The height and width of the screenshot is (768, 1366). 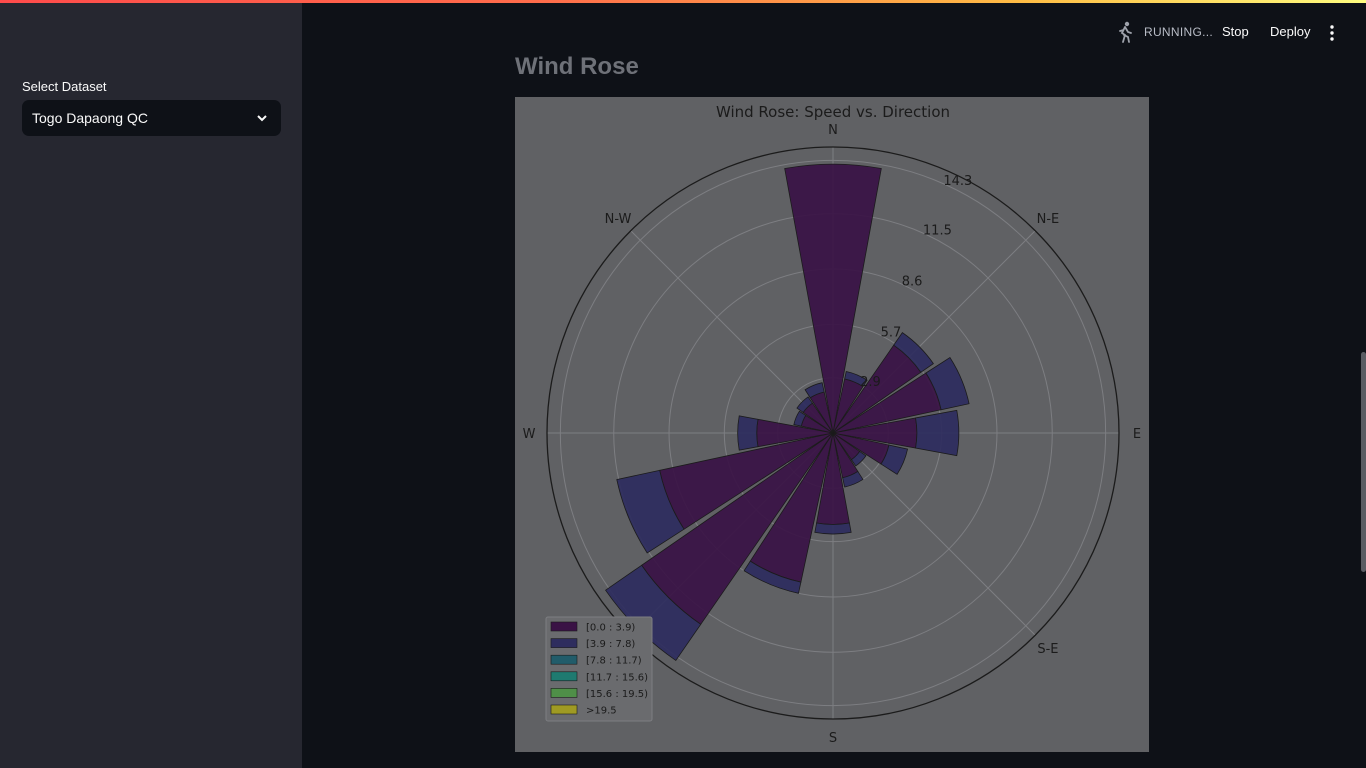 What do you see at coordinates (937, 230) in the screenshot?
I see `radial-tick-label: 11.5` at bounding box center [937, 230].